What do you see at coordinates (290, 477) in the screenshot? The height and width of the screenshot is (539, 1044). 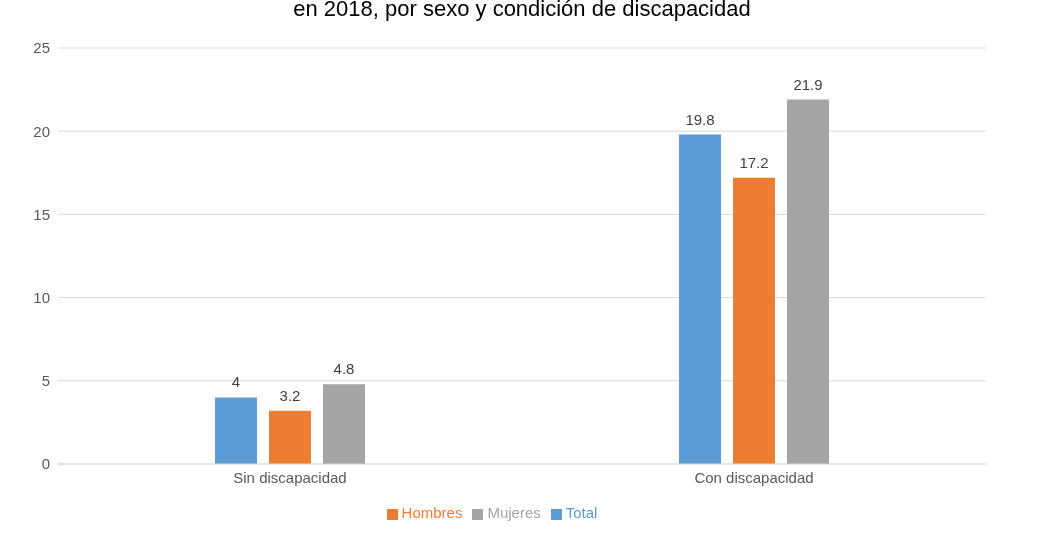 I see `x-tick-label: Sin discapacidad` at bounding box center [290, 477].